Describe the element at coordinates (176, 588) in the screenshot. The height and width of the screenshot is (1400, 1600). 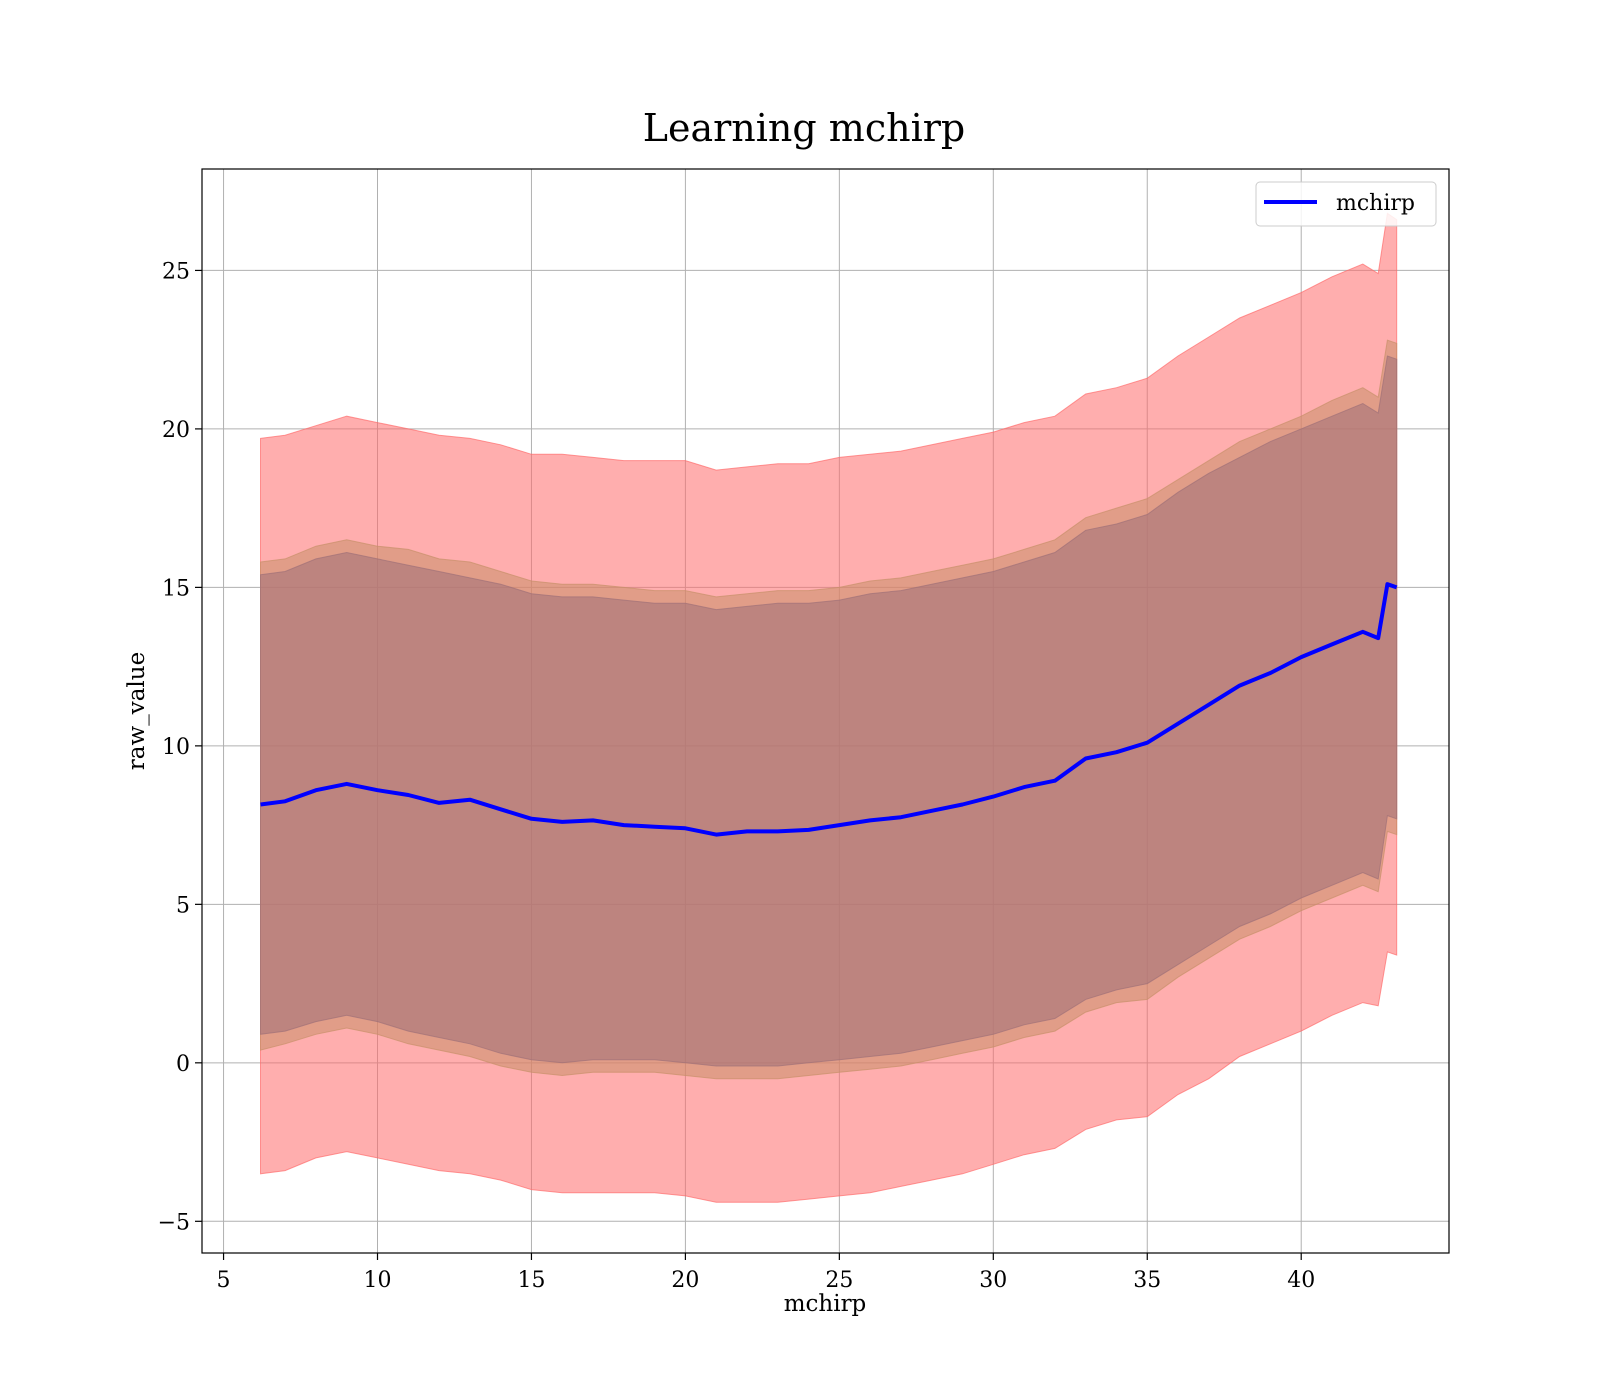
I see `y-tick-label: 15` at that location.